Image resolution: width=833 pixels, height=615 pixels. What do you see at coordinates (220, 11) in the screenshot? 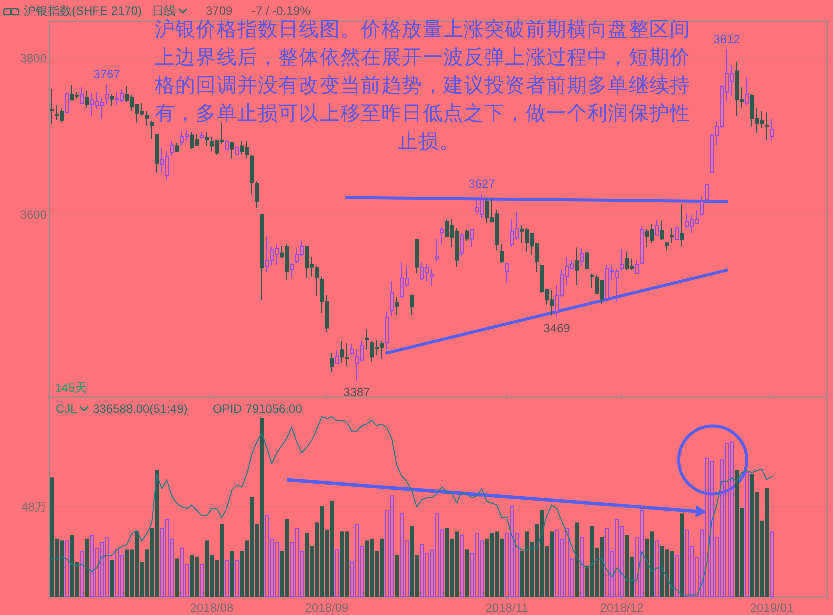
I see `text: 3709` at bounding box center [220, 11].